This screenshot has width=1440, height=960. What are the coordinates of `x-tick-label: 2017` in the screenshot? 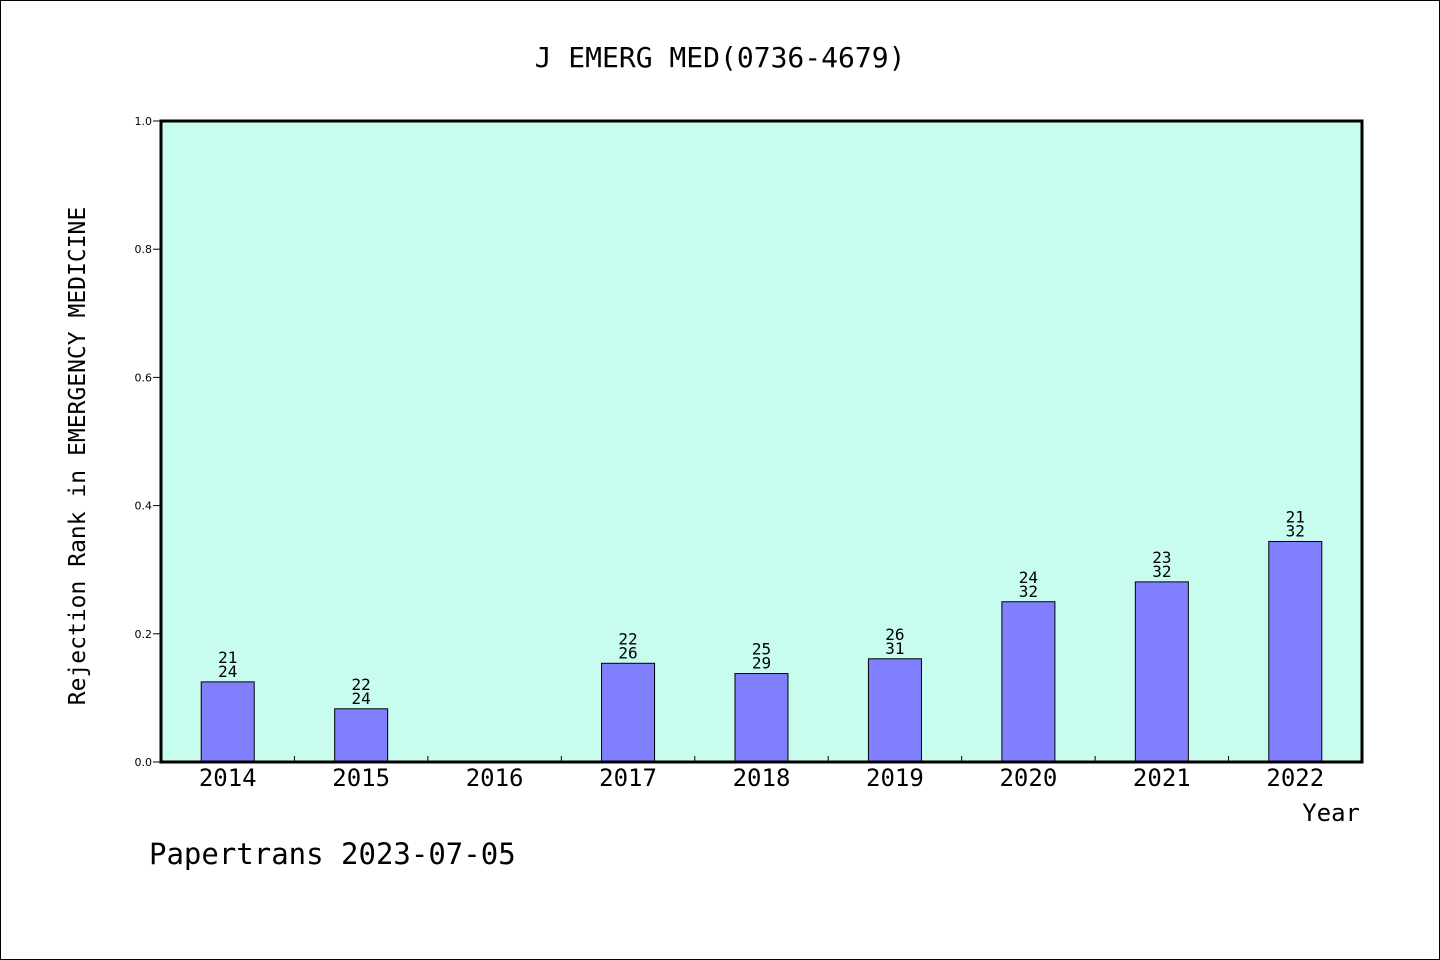 It's located at (628, 778).